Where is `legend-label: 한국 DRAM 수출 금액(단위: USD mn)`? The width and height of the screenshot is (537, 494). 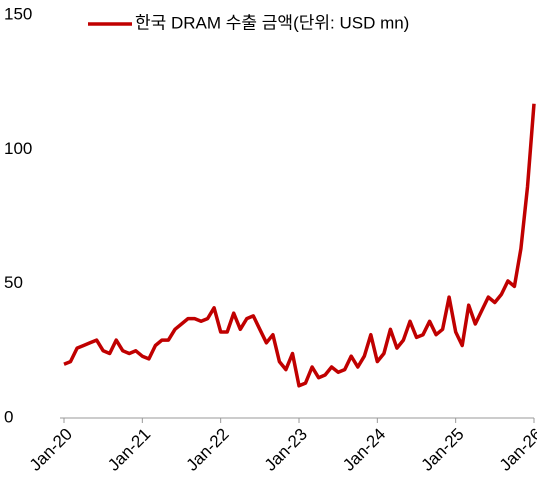
legend-label: 한국 DRAM 수출 금액(단위: USD mn) is located at coordinates (272, 22).